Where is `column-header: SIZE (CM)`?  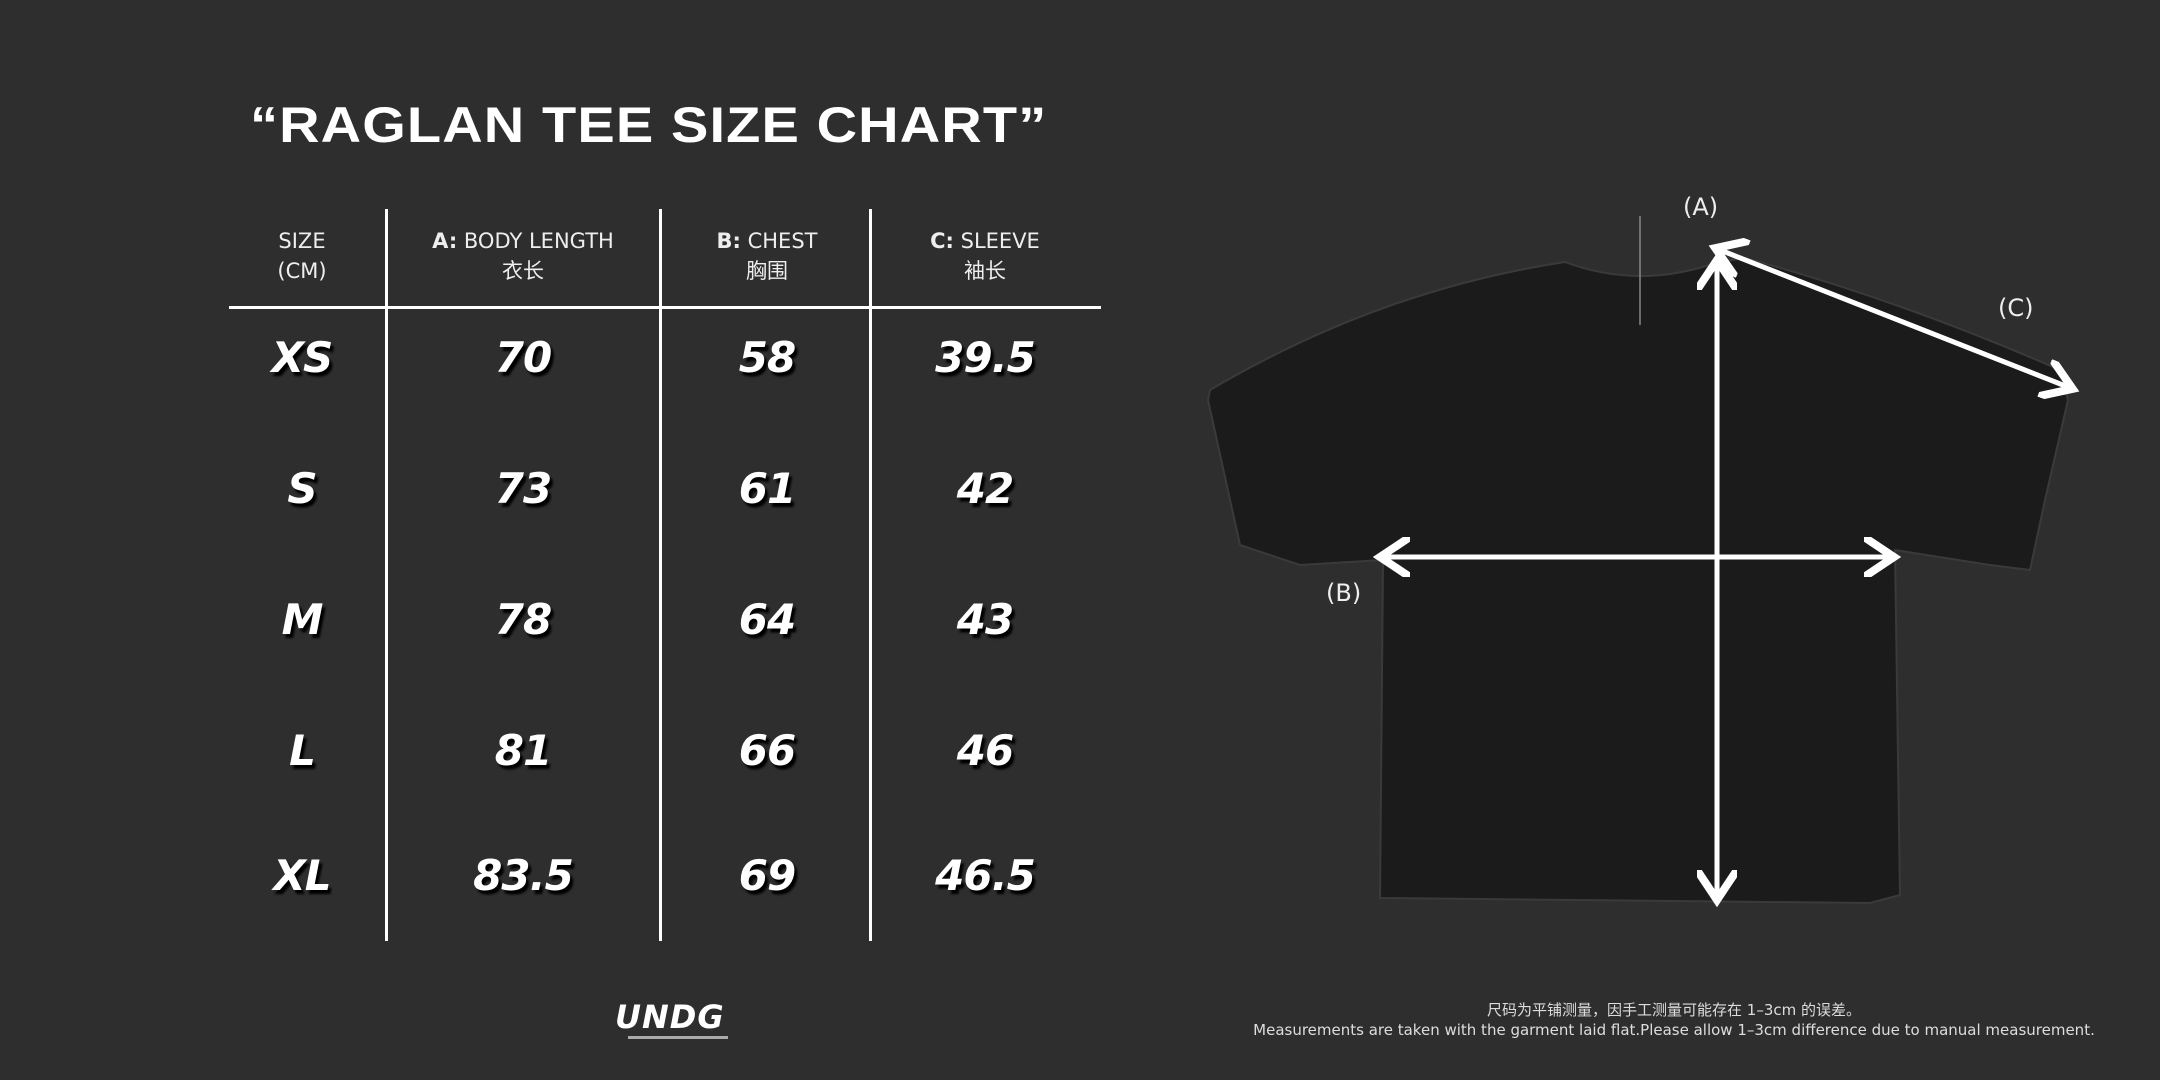 column-header: SIZE (CM) is located at coordinates (302, 256).